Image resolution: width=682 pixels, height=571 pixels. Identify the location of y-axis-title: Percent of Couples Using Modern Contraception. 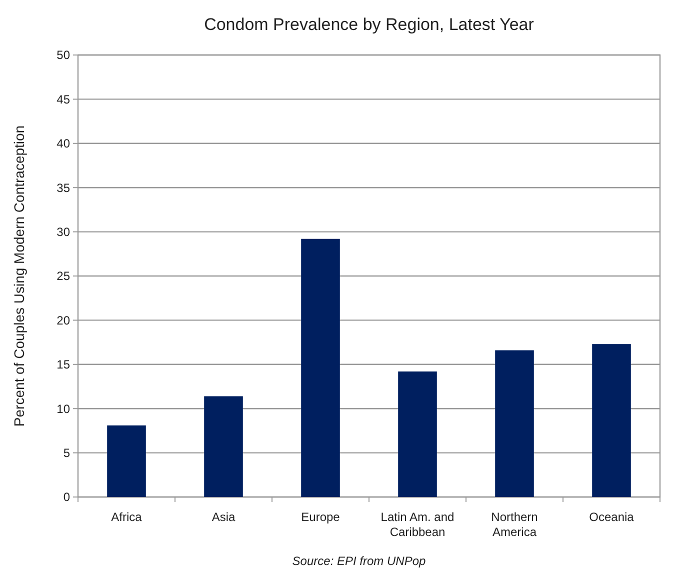
(19, 276).